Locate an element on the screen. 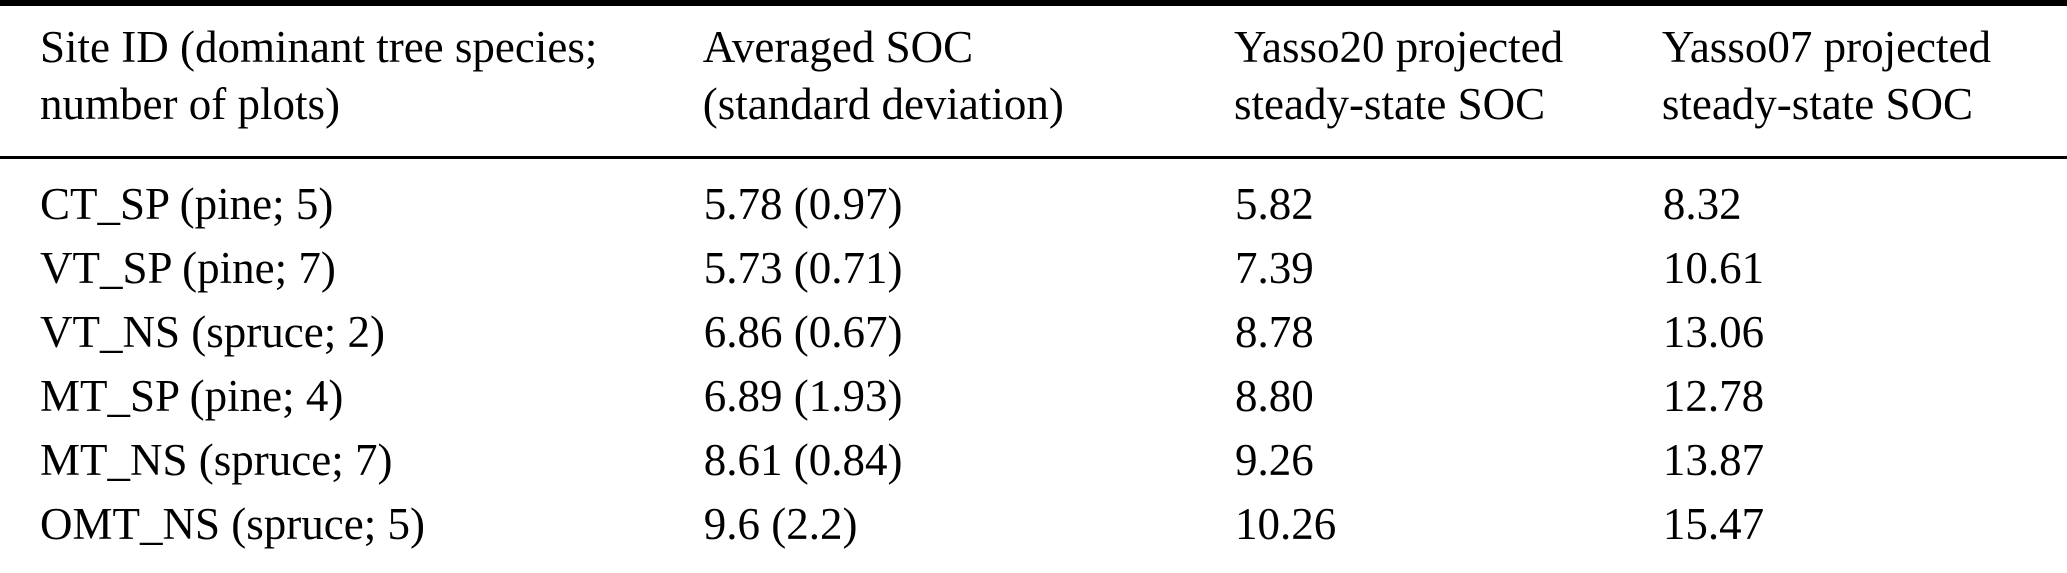  cell-yasso07-soc: 10.61 is located at coordinates (1713, 268).